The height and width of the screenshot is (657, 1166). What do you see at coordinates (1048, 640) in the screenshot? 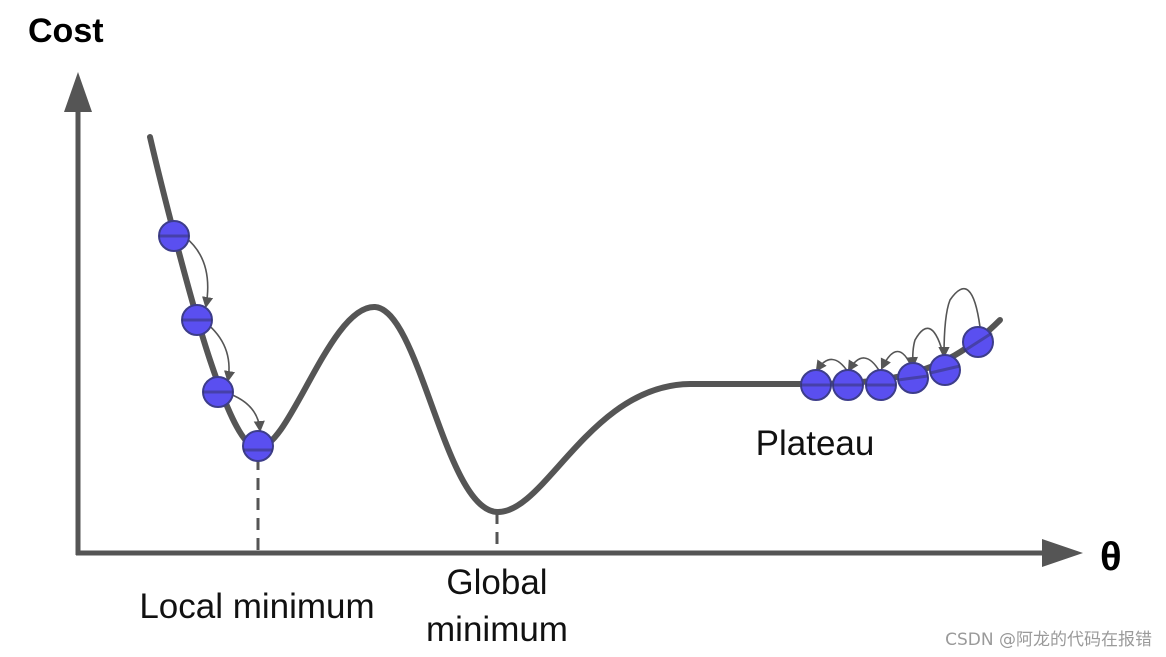
I see `watermark: CSDN @阿龙的代码在报错` at bounding box center [1048, 640].